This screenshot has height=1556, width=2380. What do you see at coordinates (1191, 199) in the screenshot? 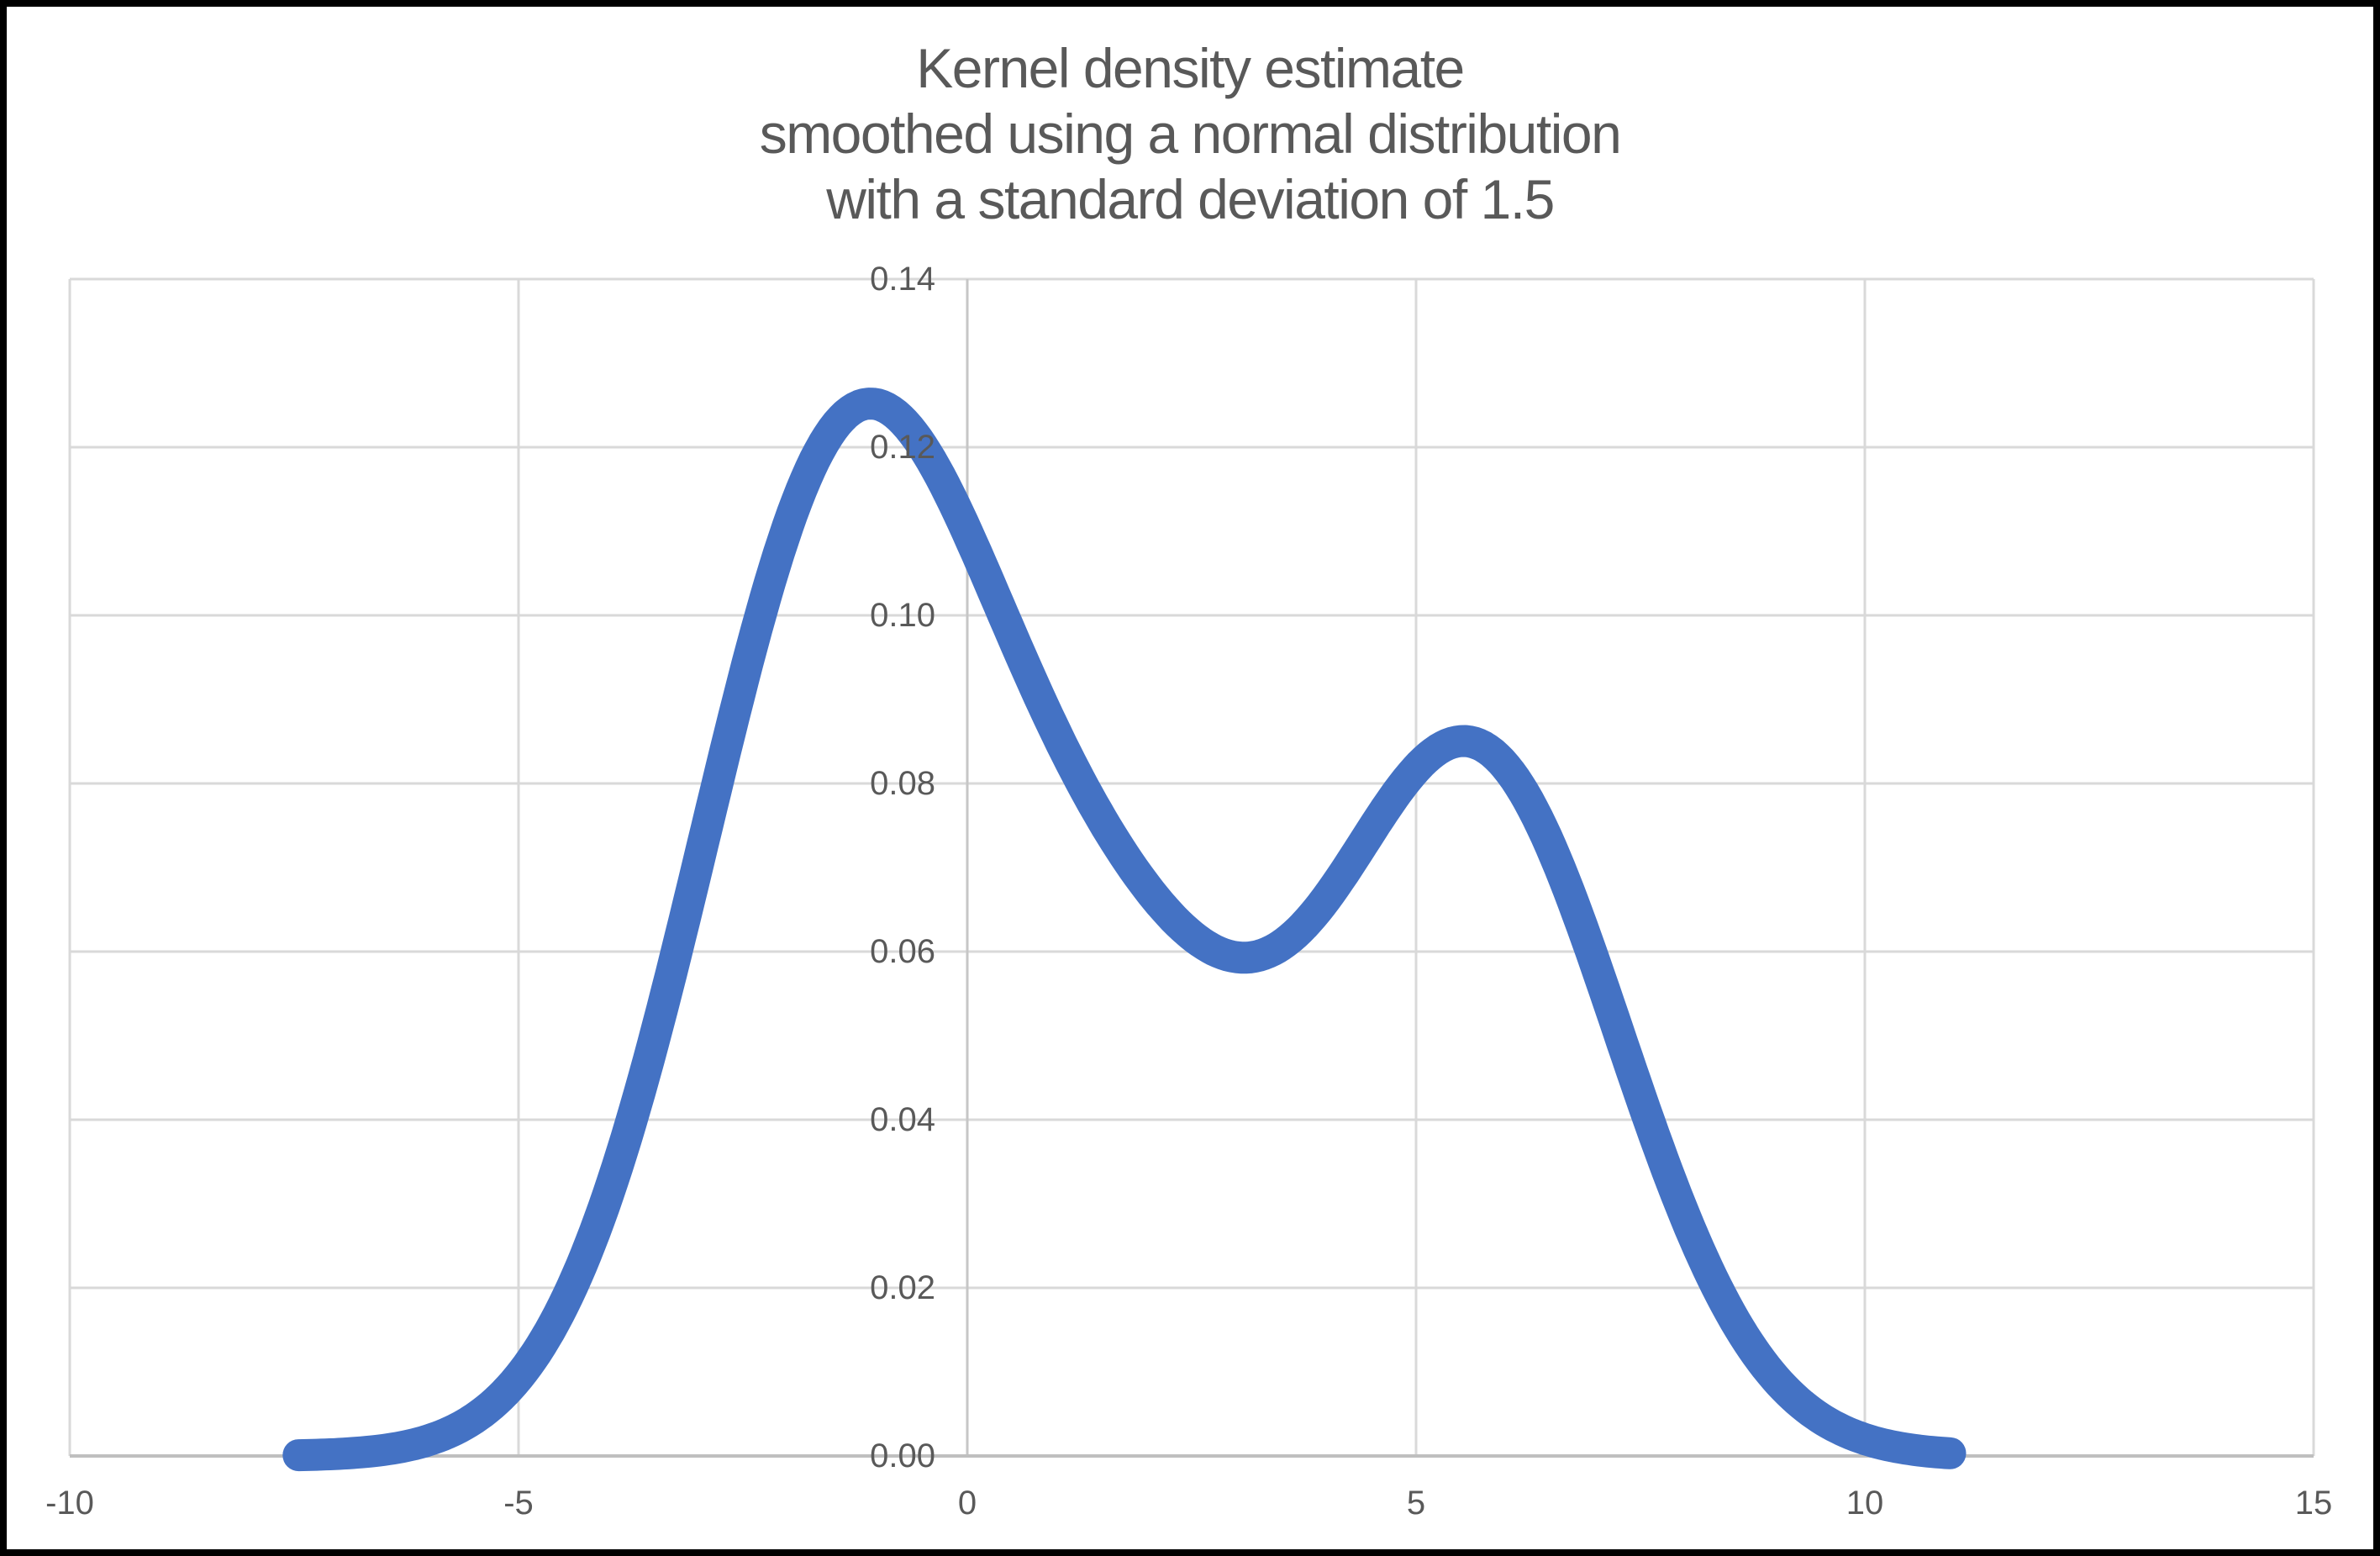
I see `chart-title-line-3: with a standard deviation of 1.5` at bounding box center [1191, 199].